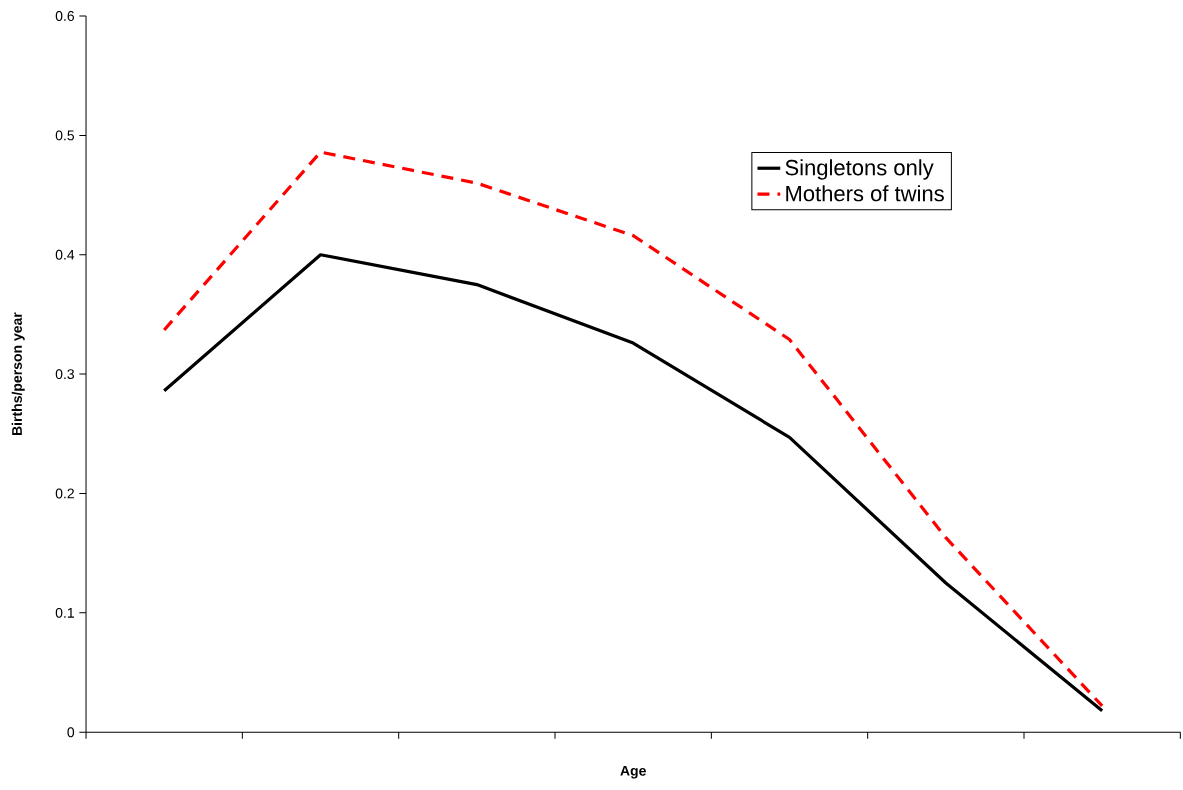 The width and height of the screenshot is (1183, 790). I want to click on y-tick-label: 0.5, so click(65, 135).